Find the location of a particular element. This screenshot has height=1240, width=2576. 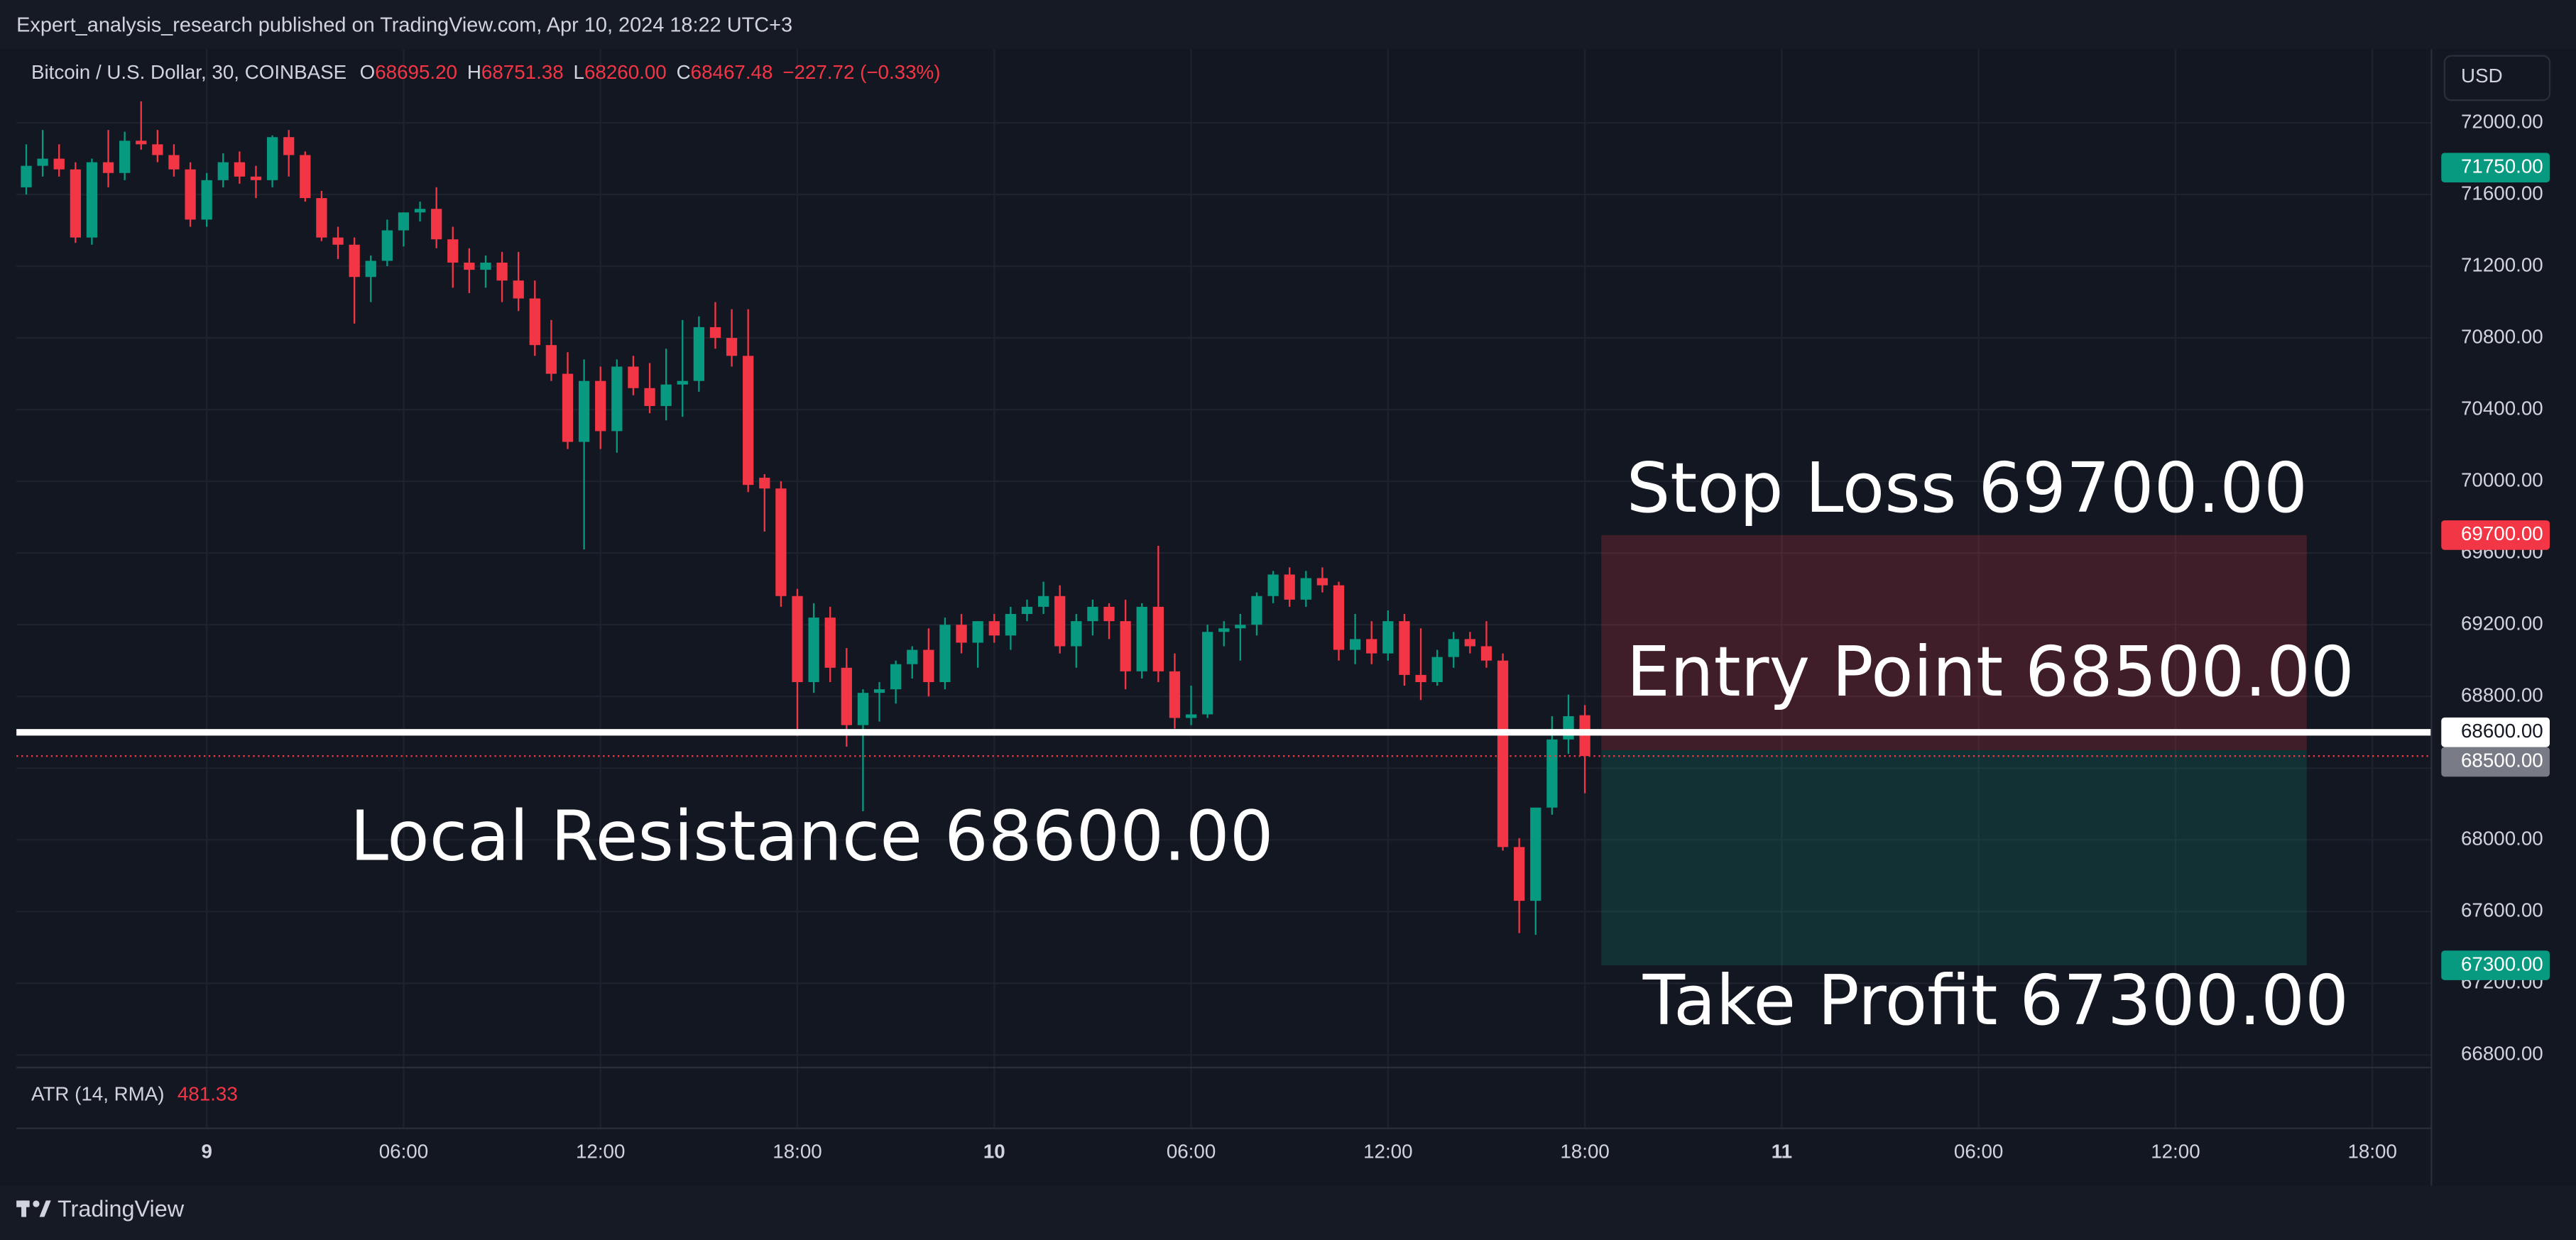

y-tick-label: 71200.00 is located at coordinates (2502, 264).